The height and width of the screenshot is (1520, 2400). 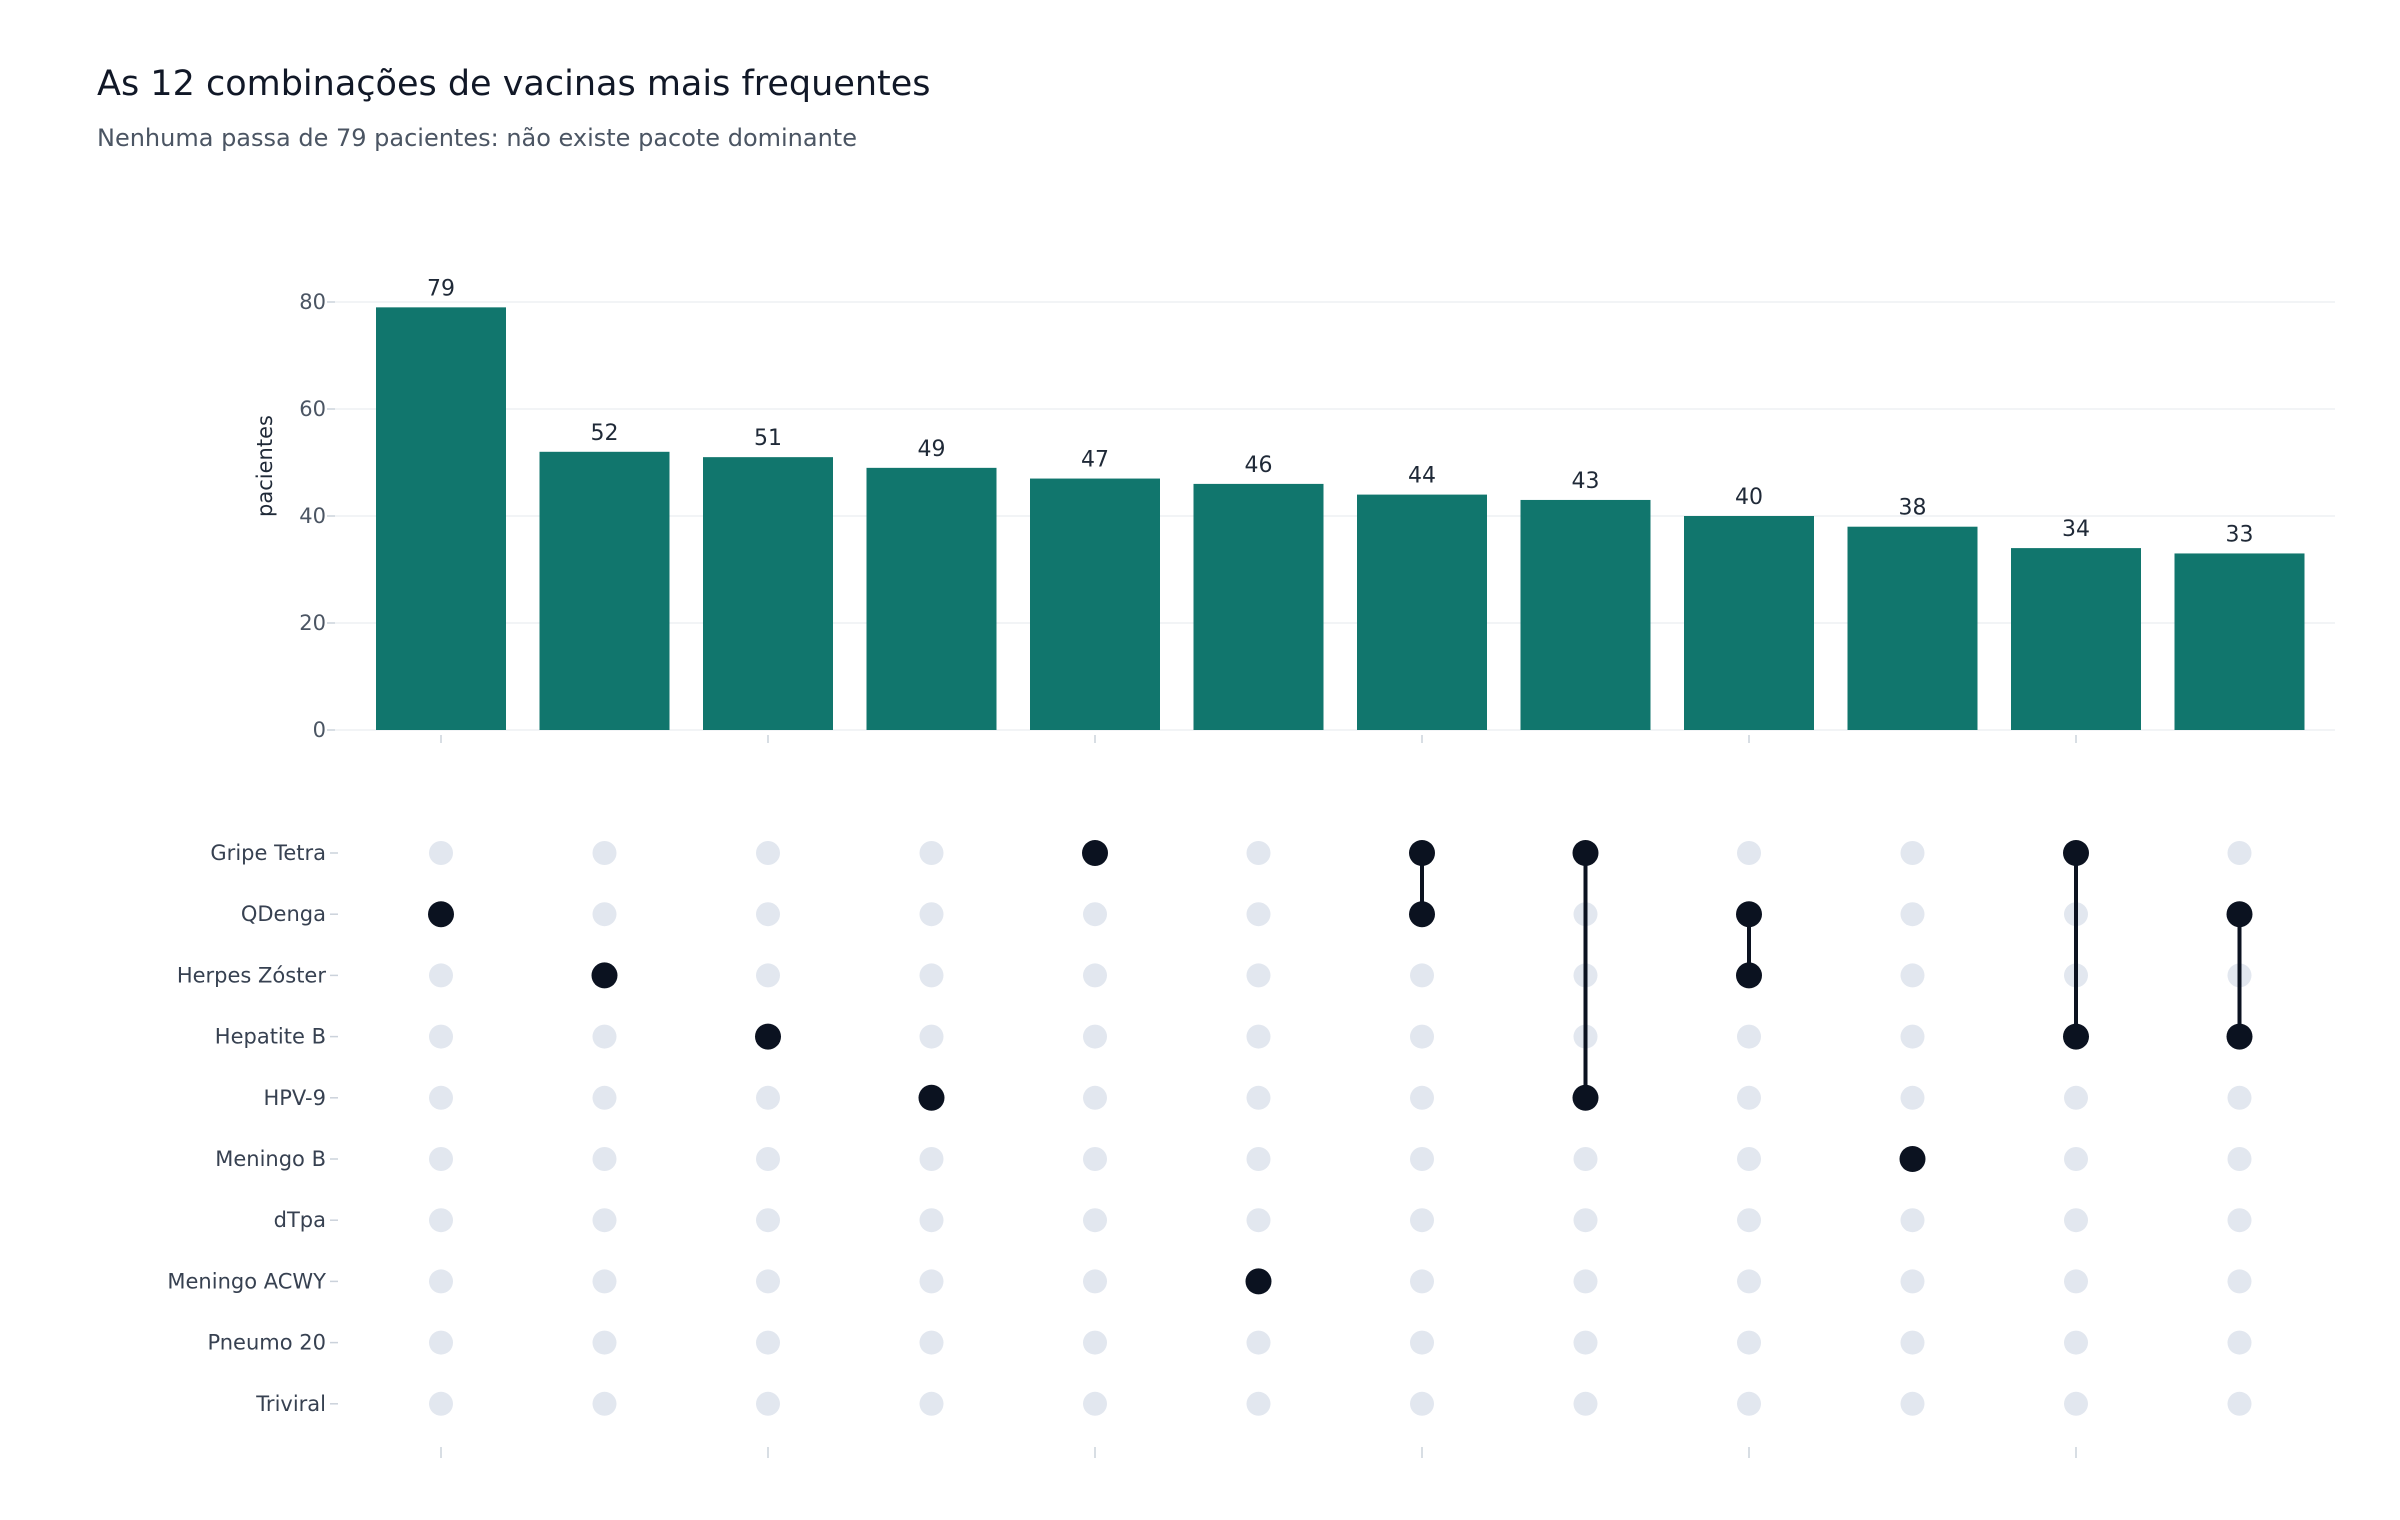 I want to click on y-tick-labels: 0 20 40 60 80, so click(x=312, y=516).